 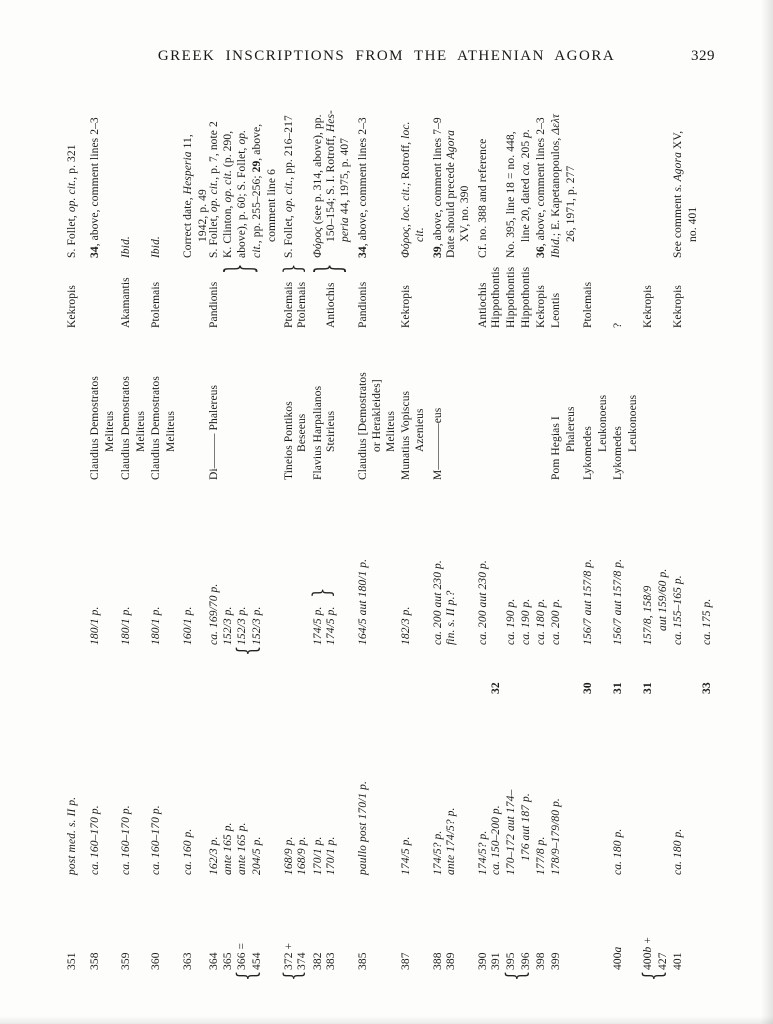 I want to click on cell-archon-name: Tineios Pontikos, so click(x=289, y=440).